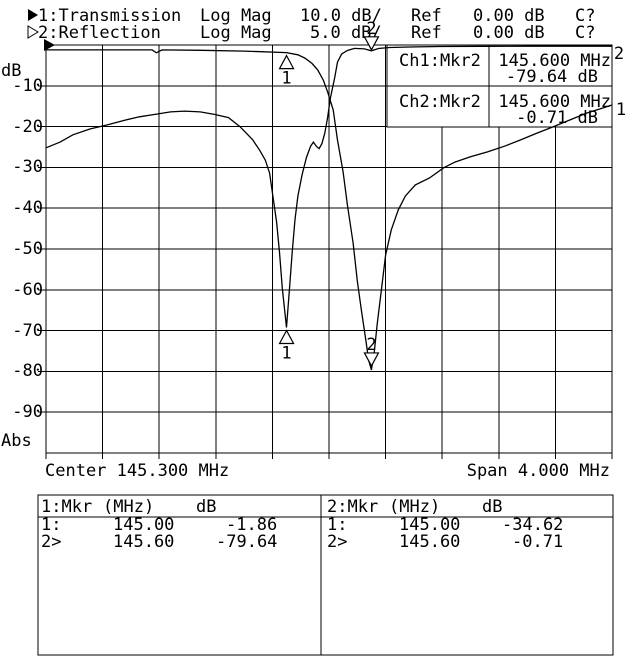  What do you see at coordinates (585, 33) in the screenshot?
I see `channel2-cal-status: C?` at bounding box center [585, 33].